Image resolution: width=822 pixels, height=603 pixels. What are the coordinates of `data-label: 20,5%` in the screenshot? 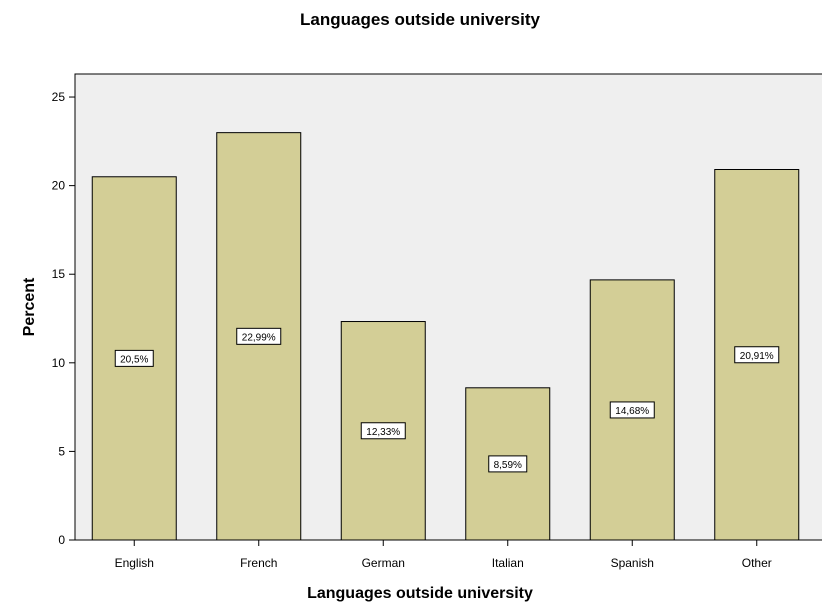 It's located at (134, 359).